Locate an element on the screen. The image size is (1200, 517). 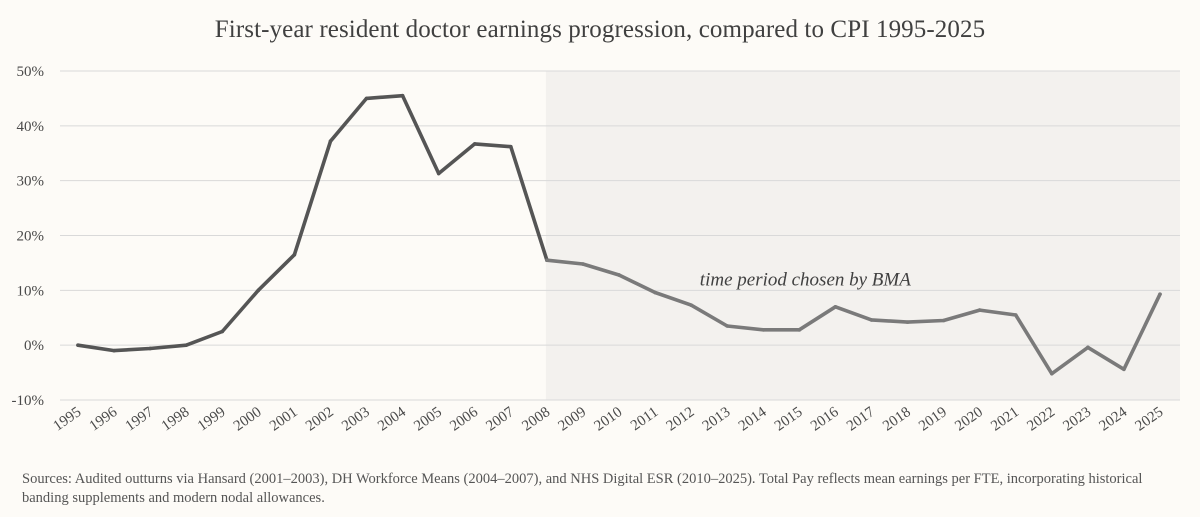
series-line-bma-period is located at coordinates (853, 317).